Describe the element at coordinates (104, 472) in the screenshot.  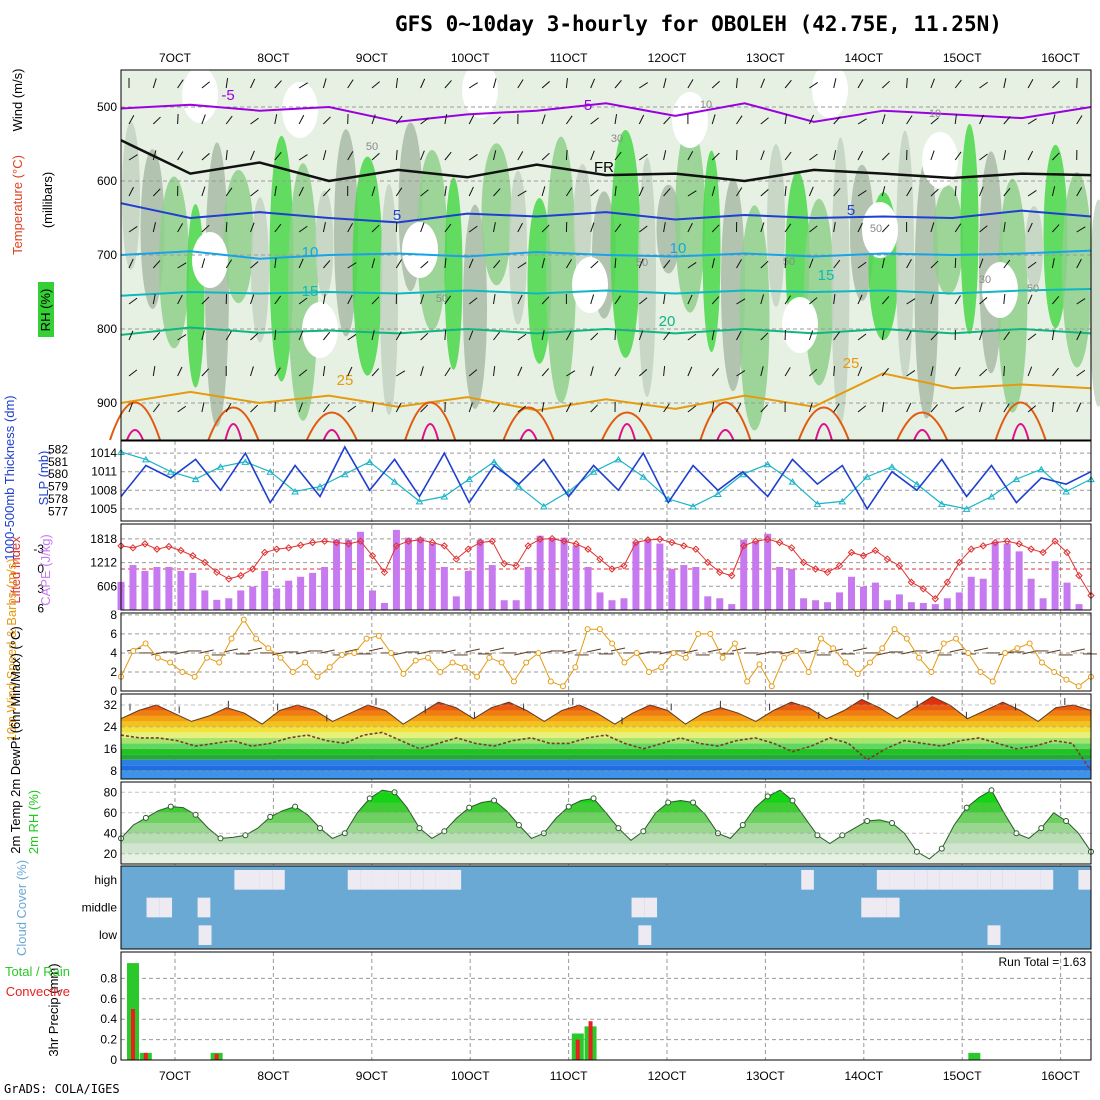
I see `slp-tick: 1011` at that location.